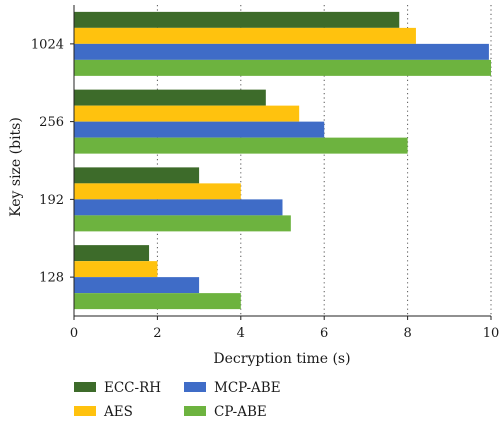 The width and height of the screenshot is (500, 433). What do you see at coordinates (51, 200) in the screenshot?
I see `y-tick-label-192: 192` at bounding box center [51, 200].